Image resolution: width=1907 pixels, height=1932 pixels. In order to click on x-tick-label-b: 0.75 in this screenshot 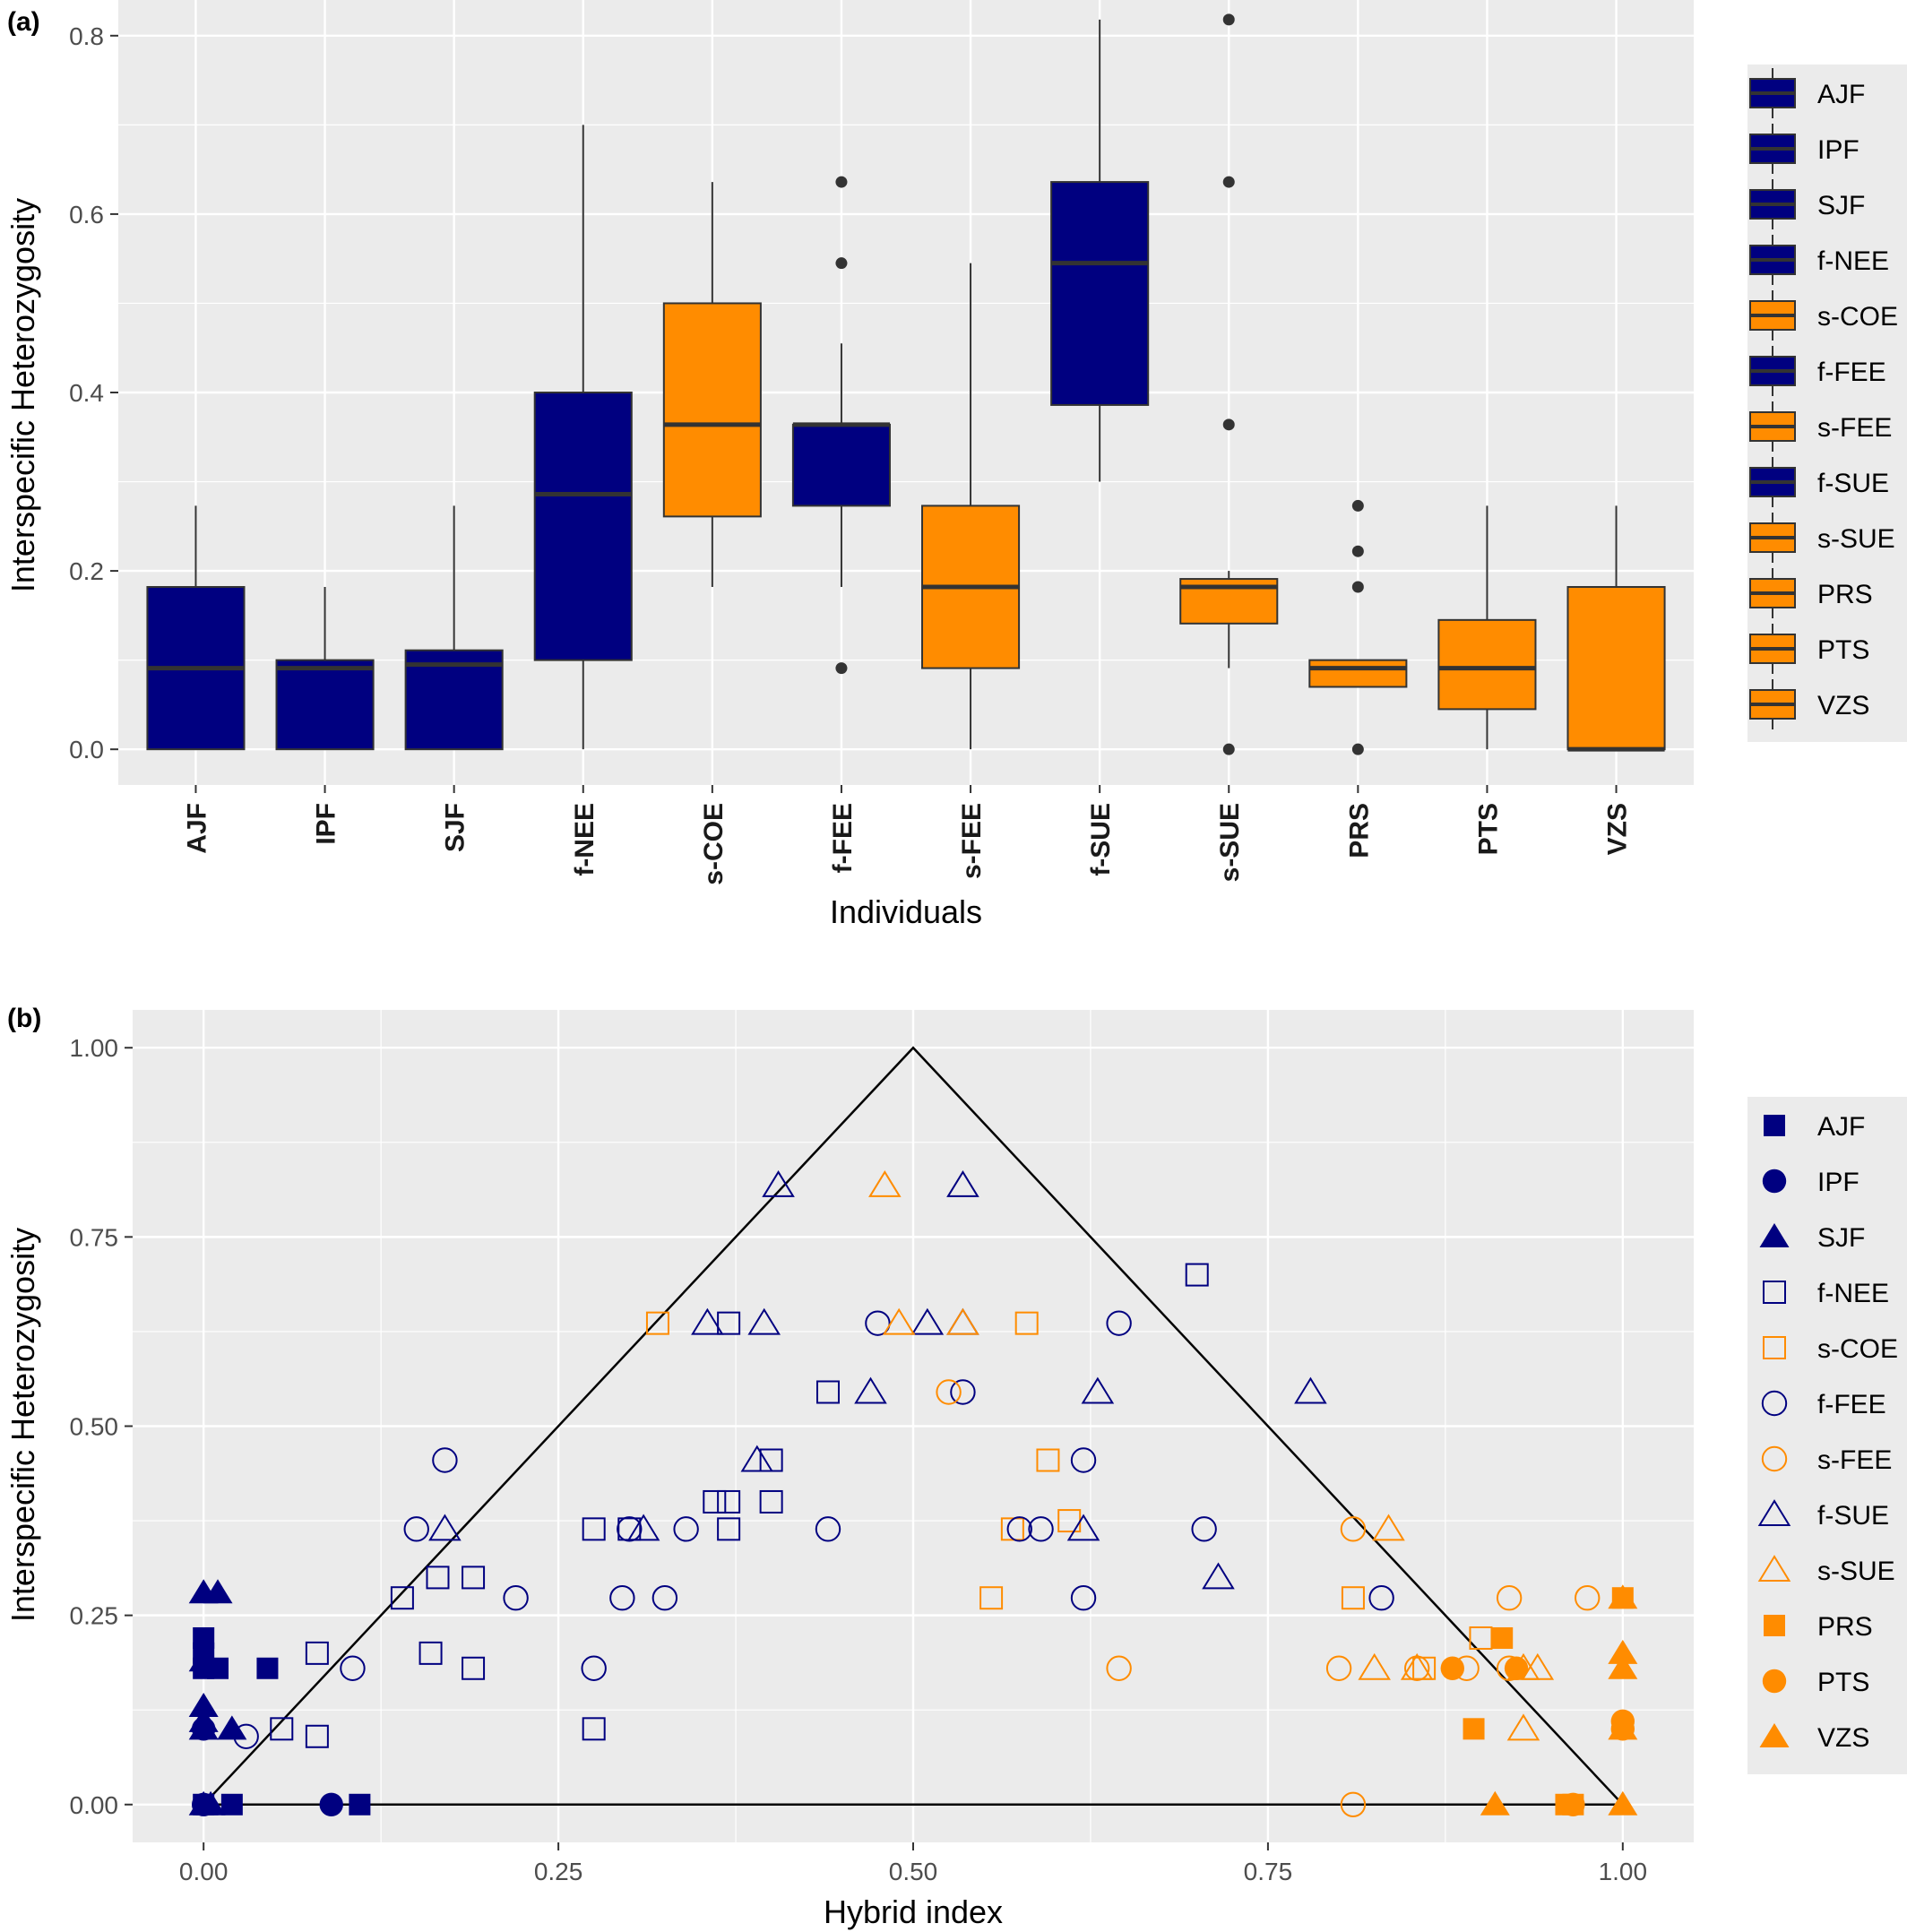, I will do `click(1268, 1871)`.